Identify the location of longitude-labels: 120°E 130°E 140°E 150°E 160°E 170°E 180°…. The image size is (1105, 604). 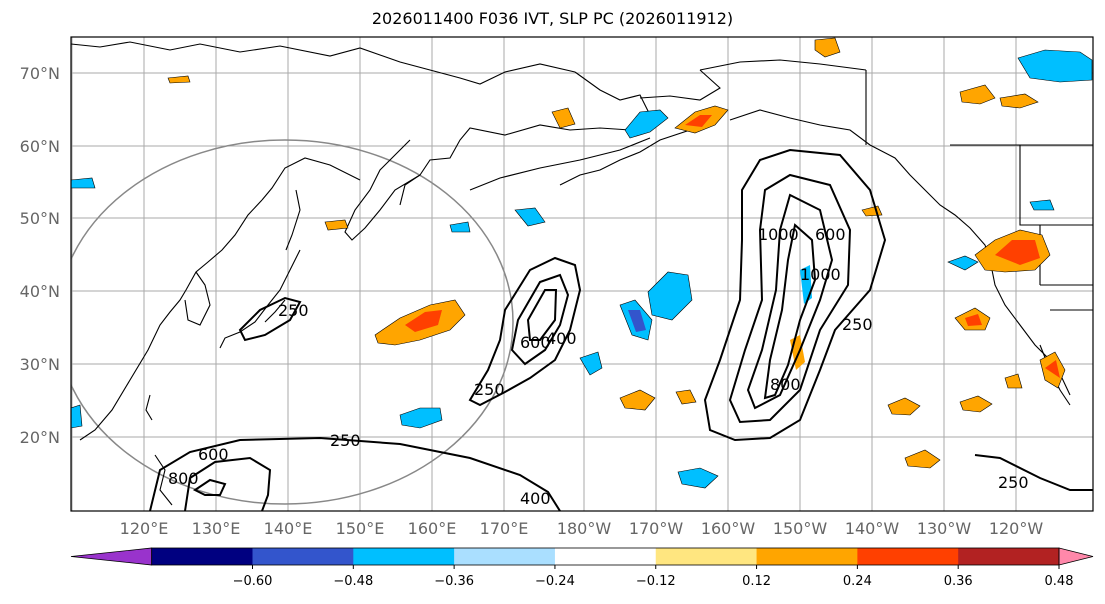
(582, 528).